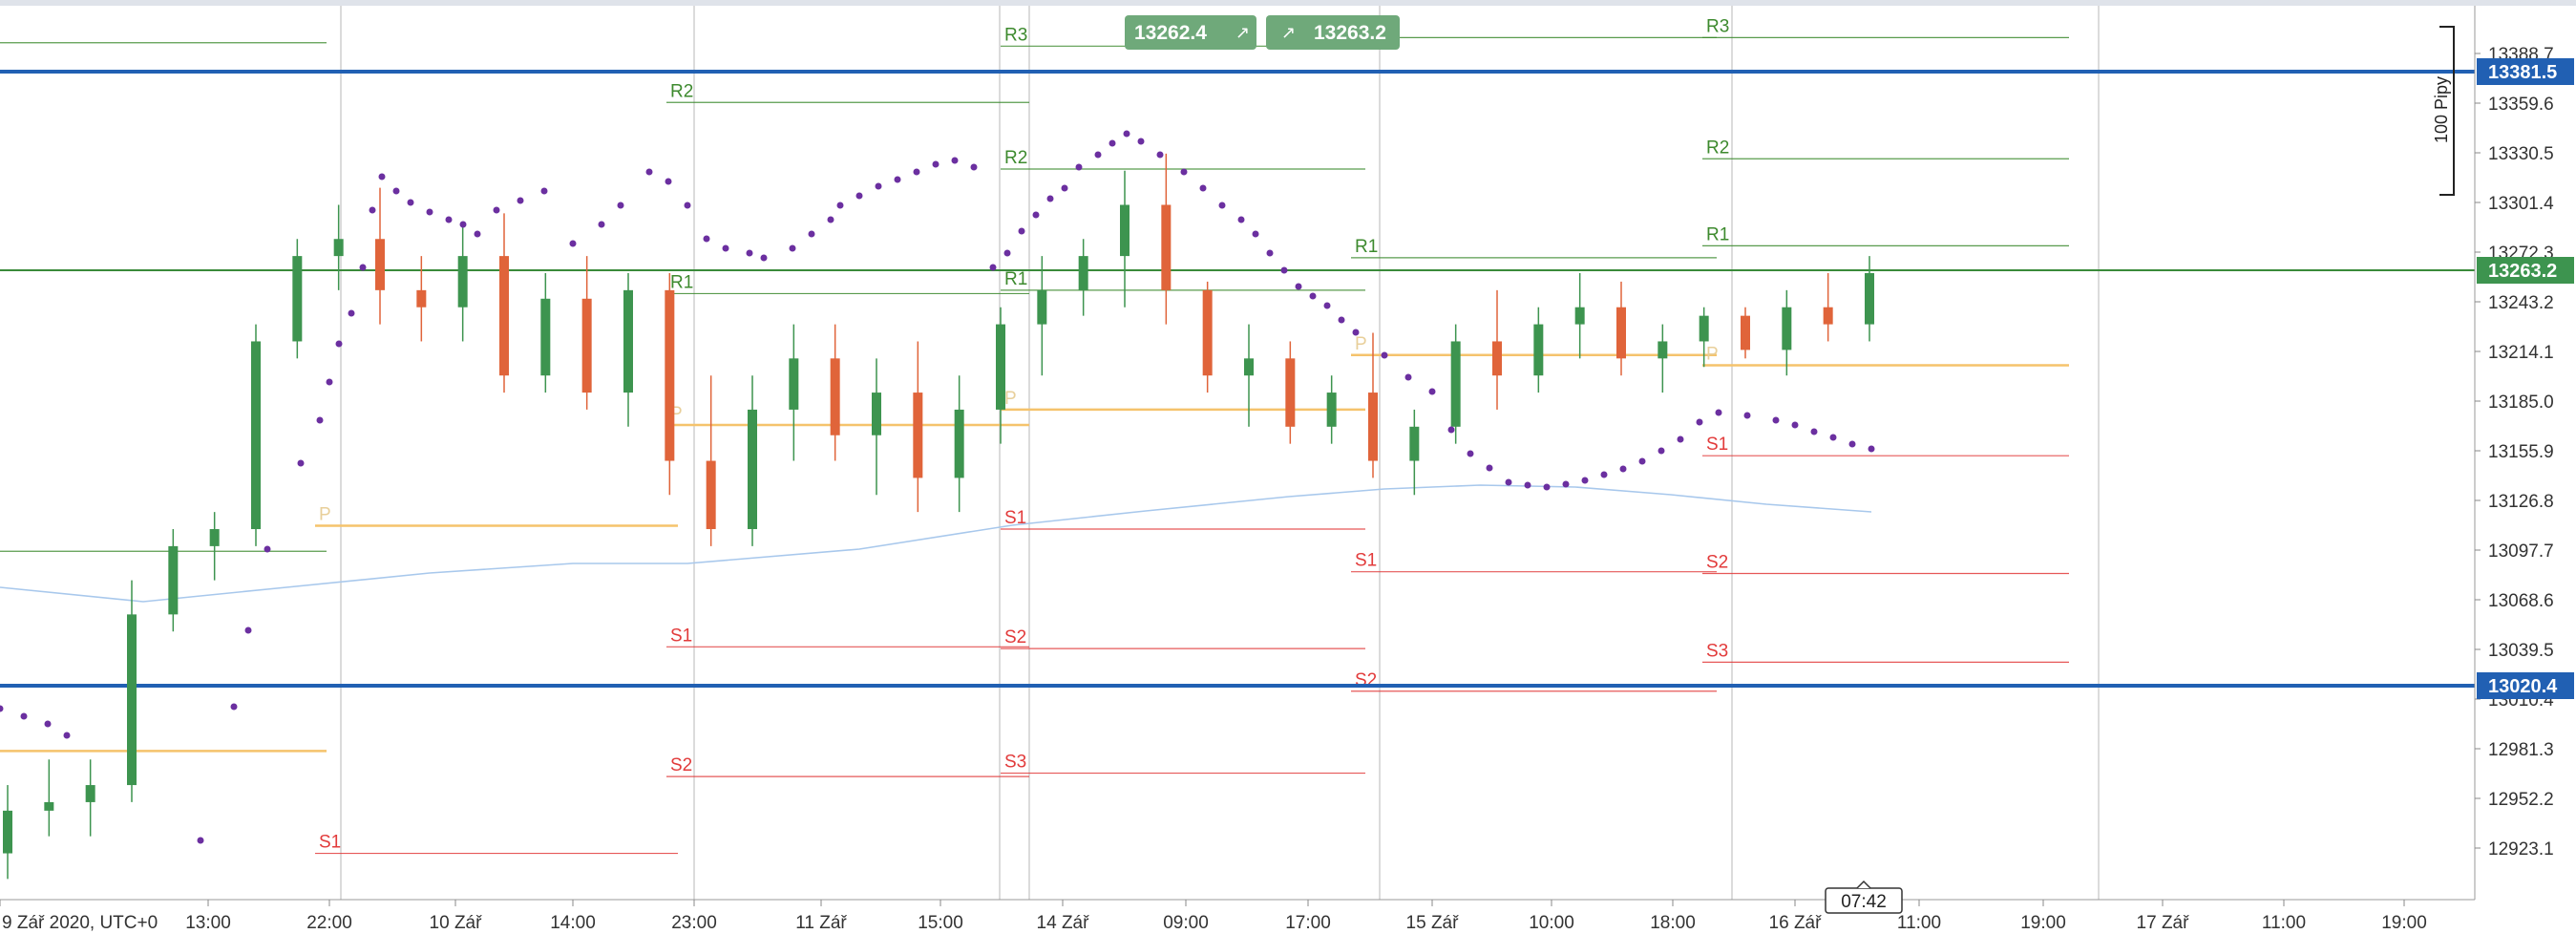  I want to click on sell-button: 13262.4, so click(1170, 33).